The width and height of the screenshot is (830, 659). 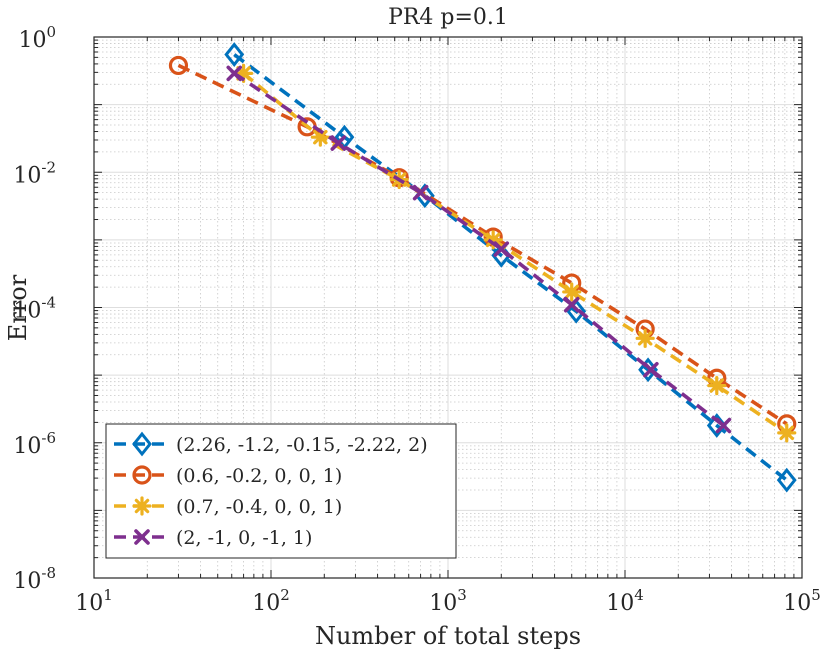 I want to click on x-tick-label: 10³, so click(x=448, y=601).